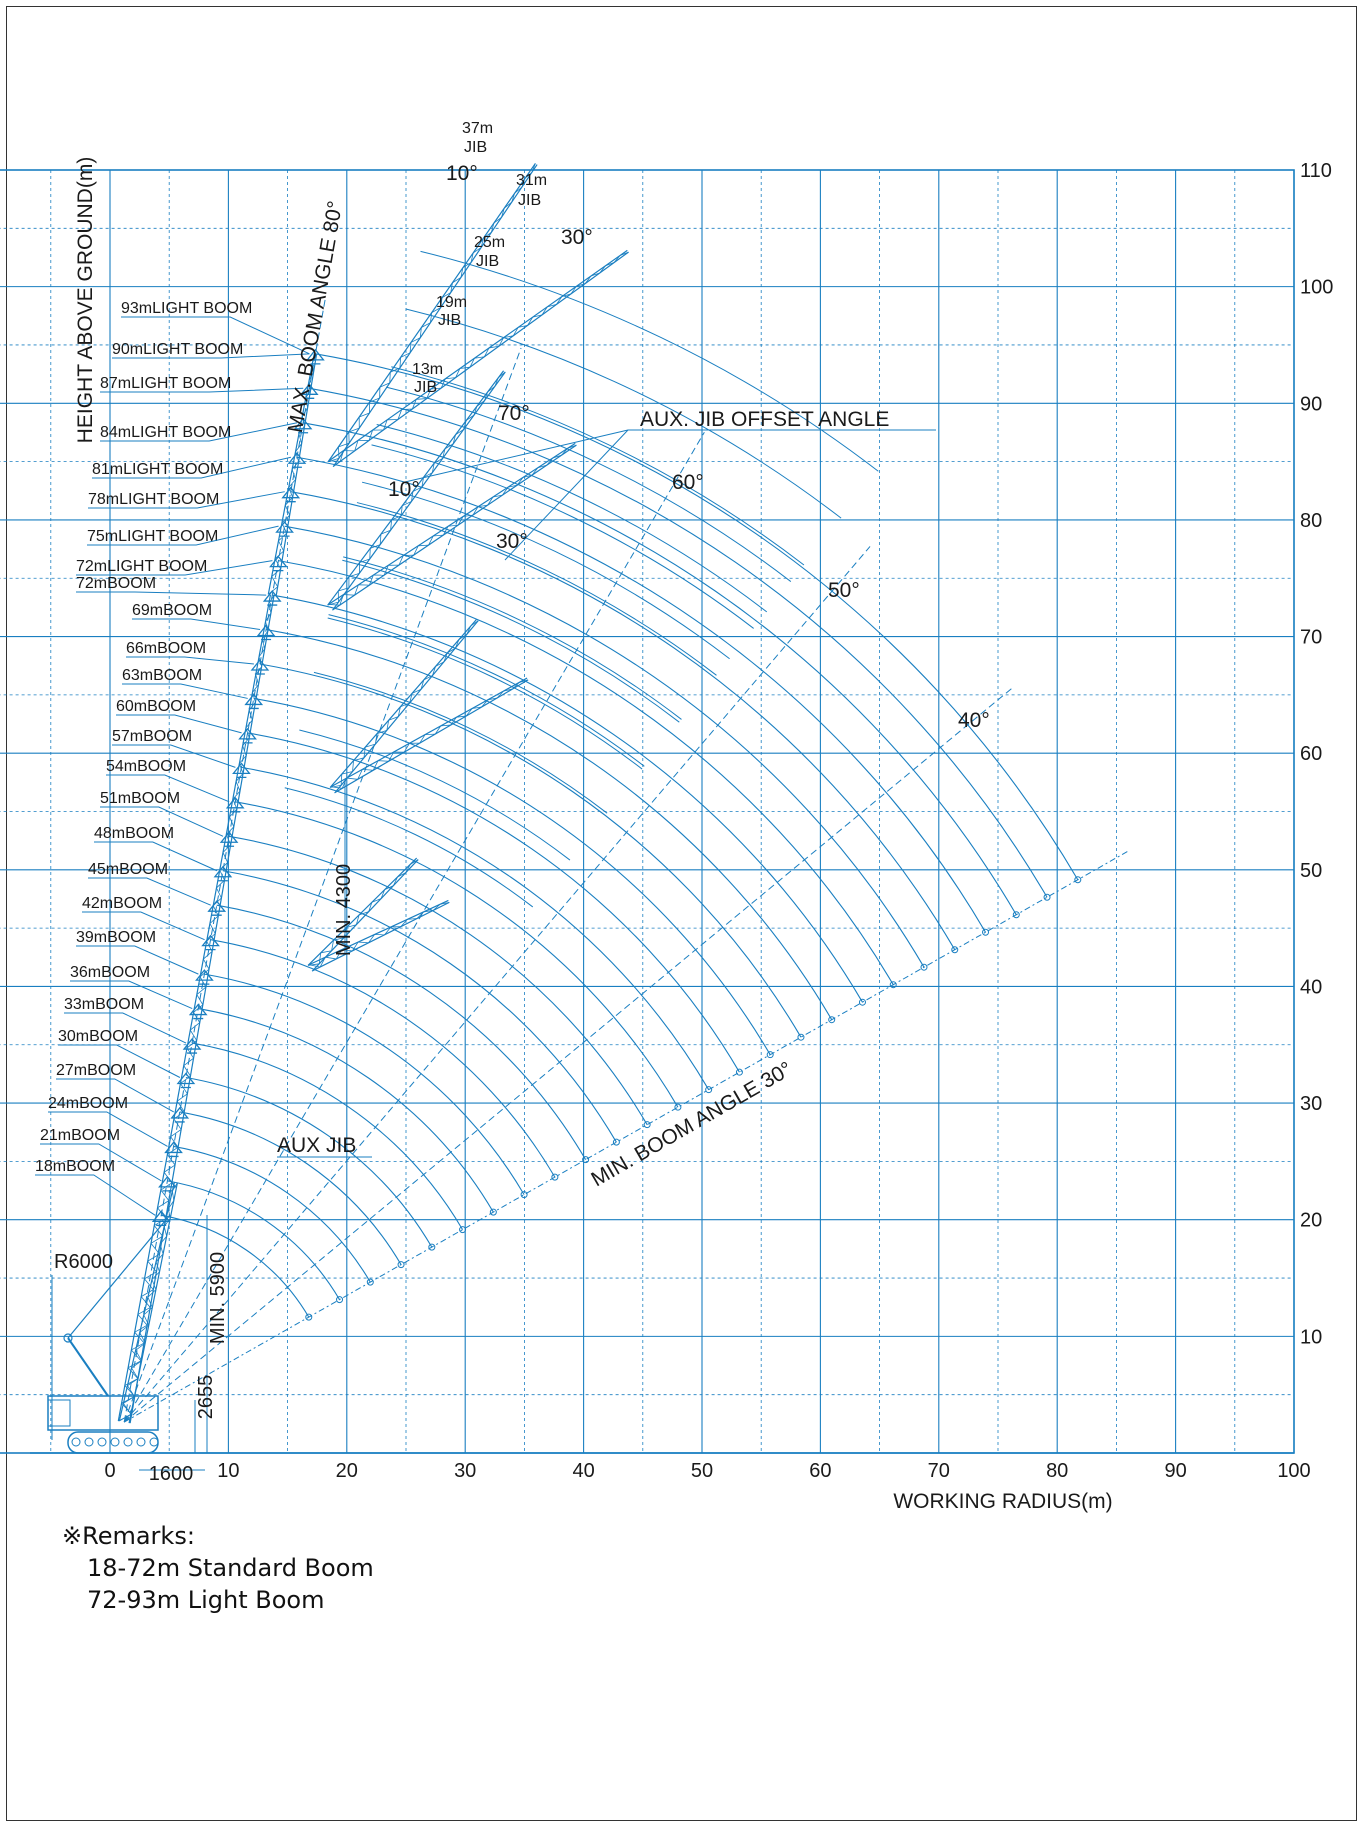 This screenshot has height=1829, width=1365. What do you see at coordinates (146, 766) in the screenshot?
I see `boom-label: 54mBOOM` at bounding box center [146, 766].